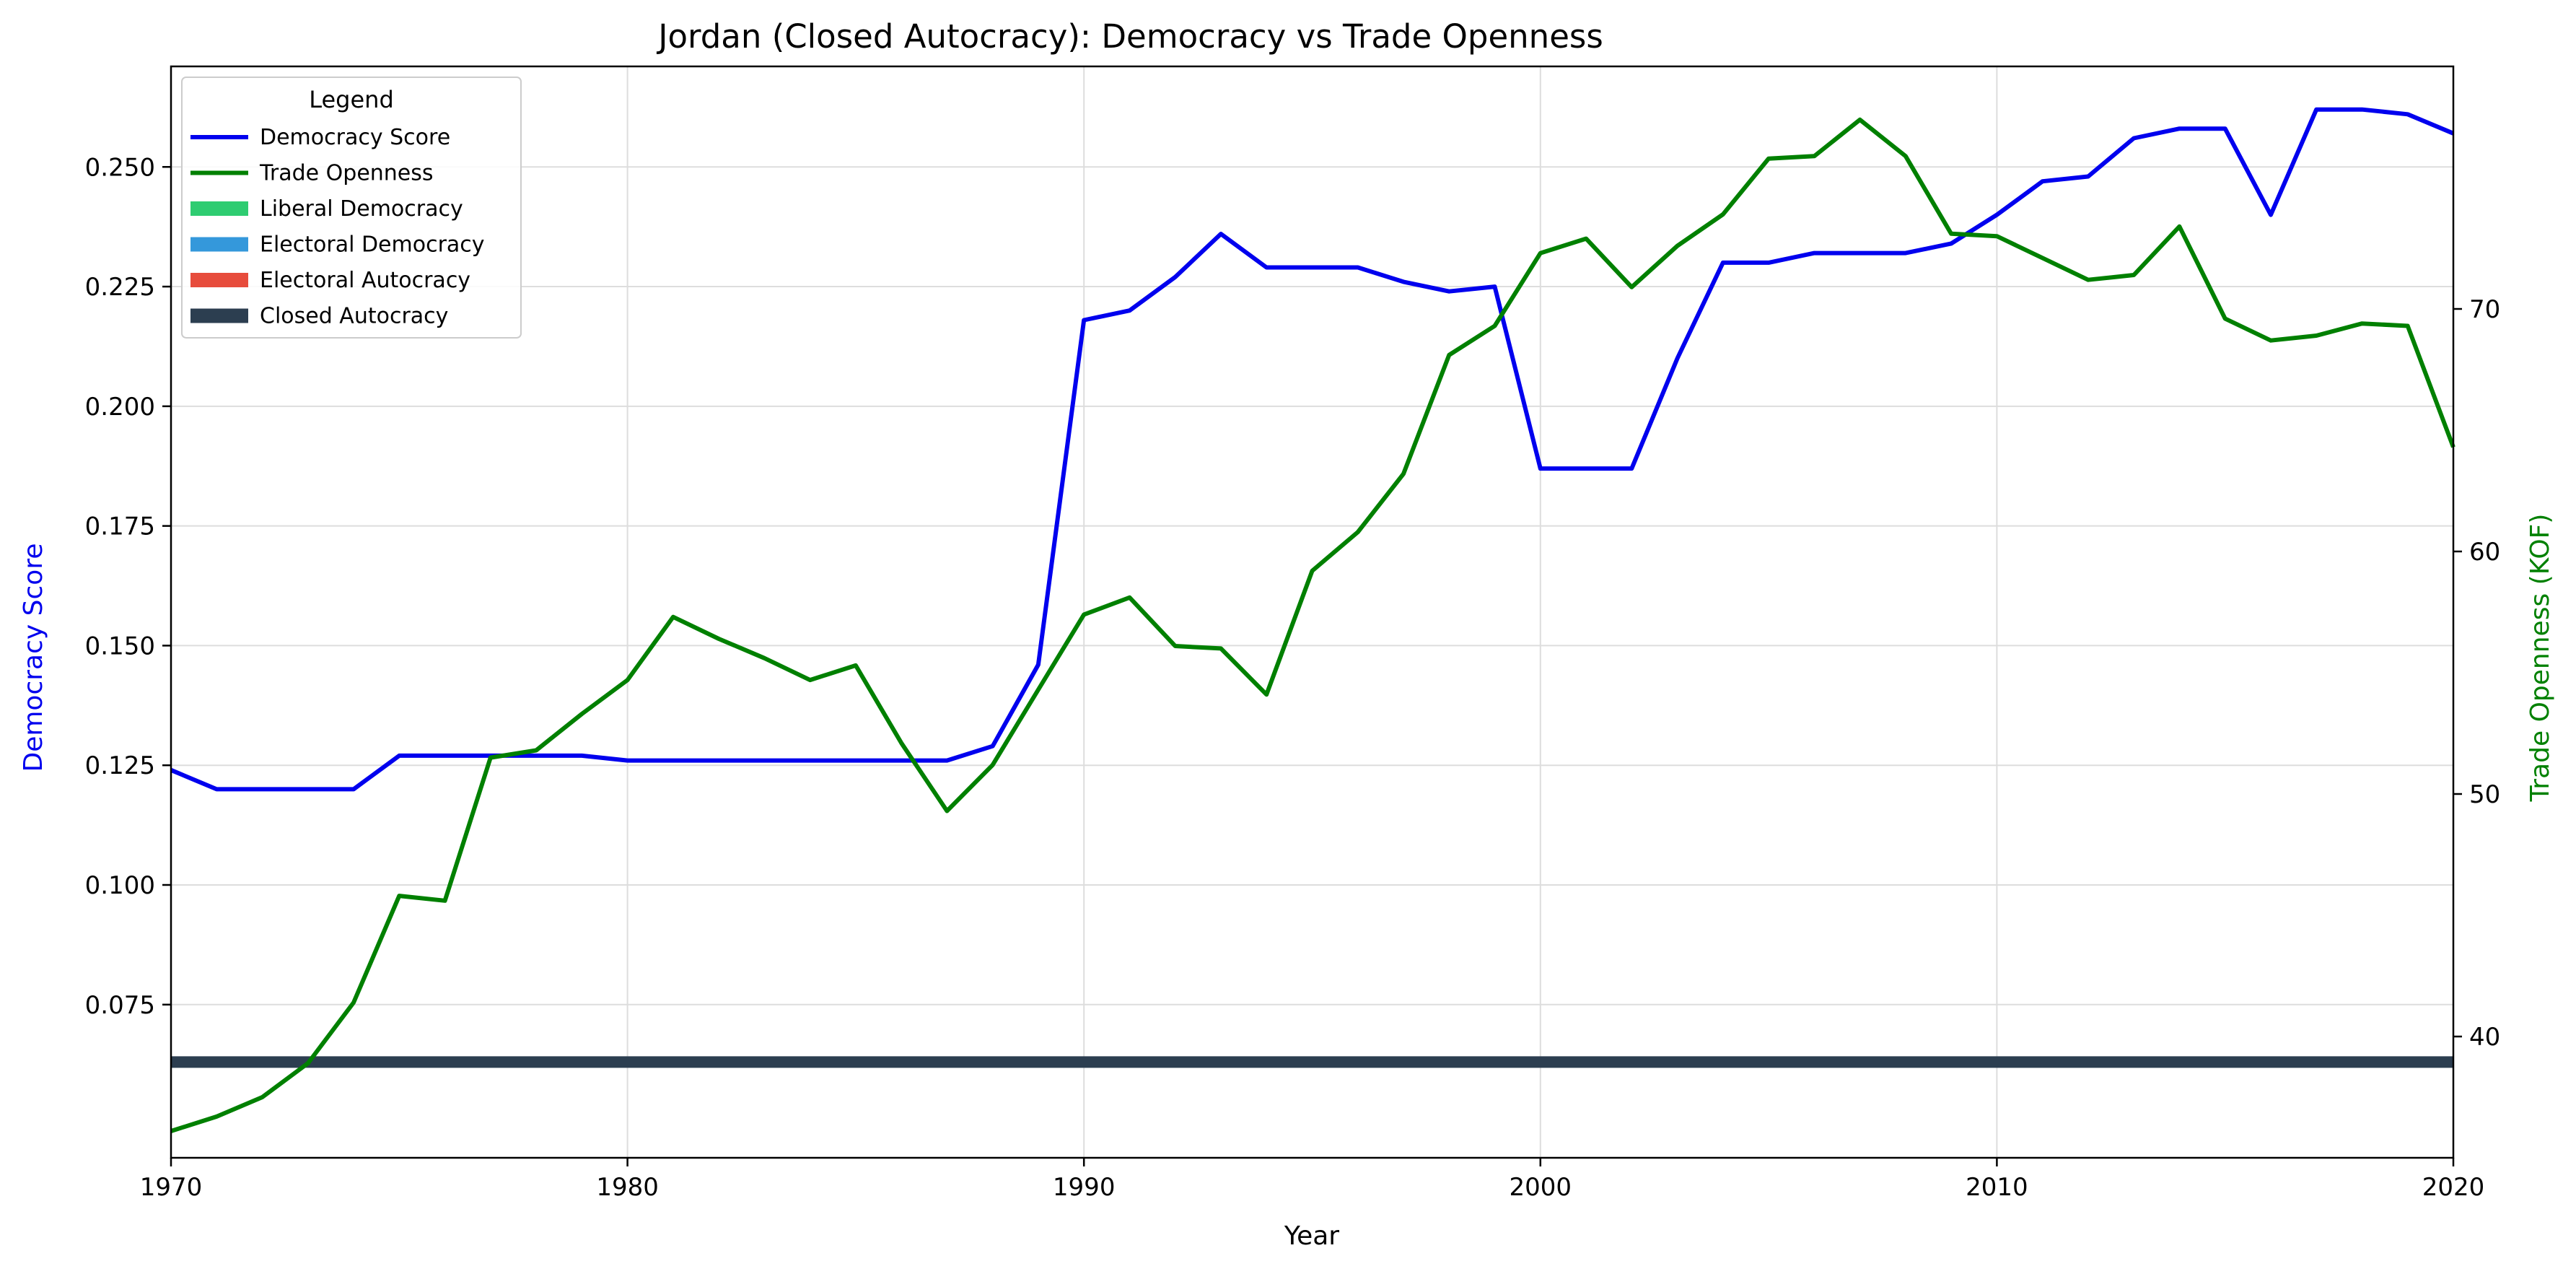  What do you see at coordinates (2476, 673) in the screenshot?
I see `y-axis-right: 40 50 60 70` at bounding box center [2476, 673].